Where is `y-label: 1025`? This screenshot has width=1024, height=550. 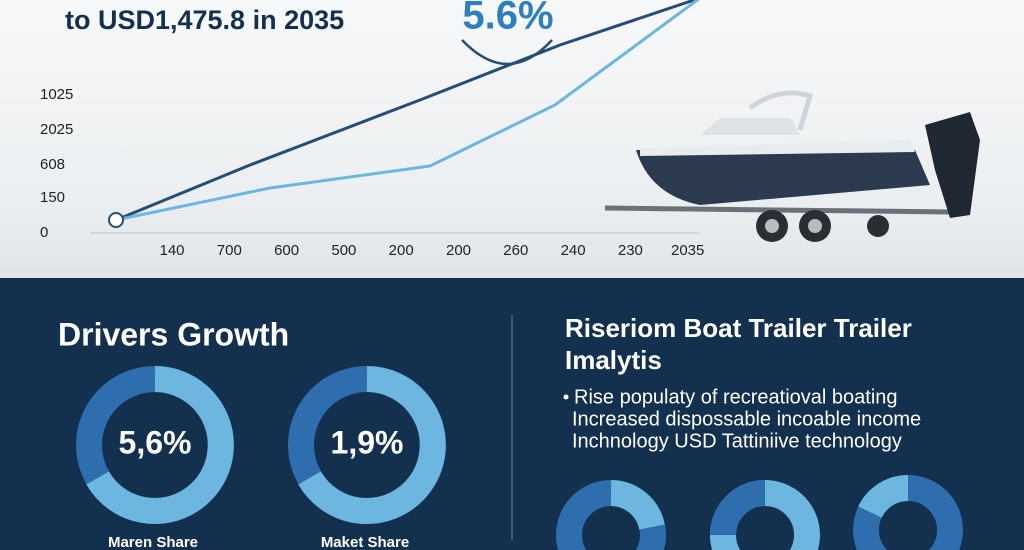
y-label: 1025 is located at coordinates (56, 94).